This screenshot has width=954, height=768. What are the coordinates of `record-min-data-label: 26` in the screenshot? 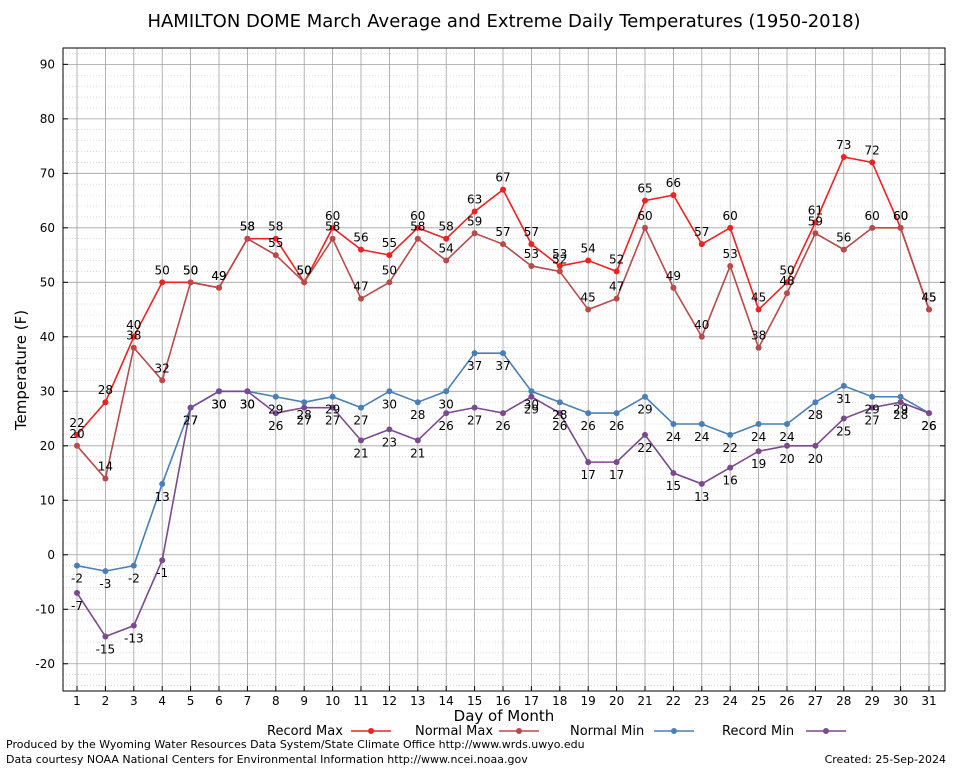 It's located at (446, 426).